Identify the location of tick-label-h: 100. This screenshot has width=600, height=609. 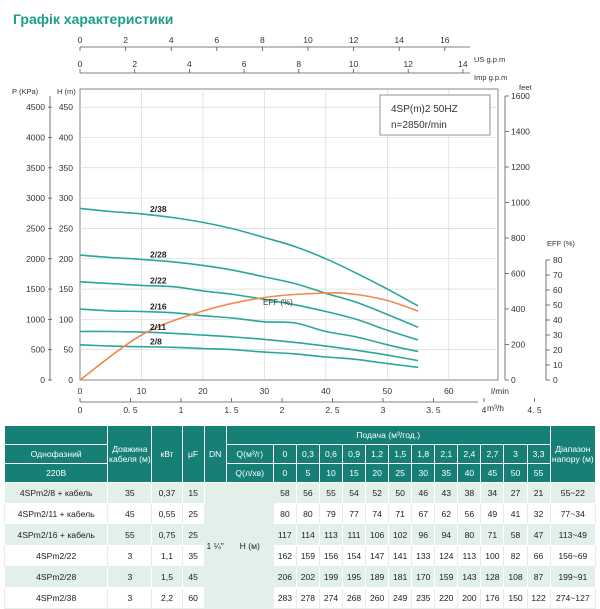
(66, 319).